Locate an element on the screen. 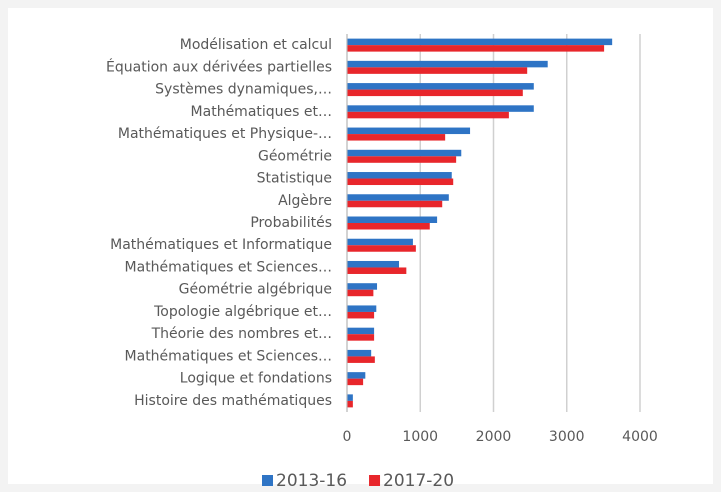 The width and height of the screenshot is (721, 492). y-tick-label: Géométrie algébrique is located at coordinates (255, 290).